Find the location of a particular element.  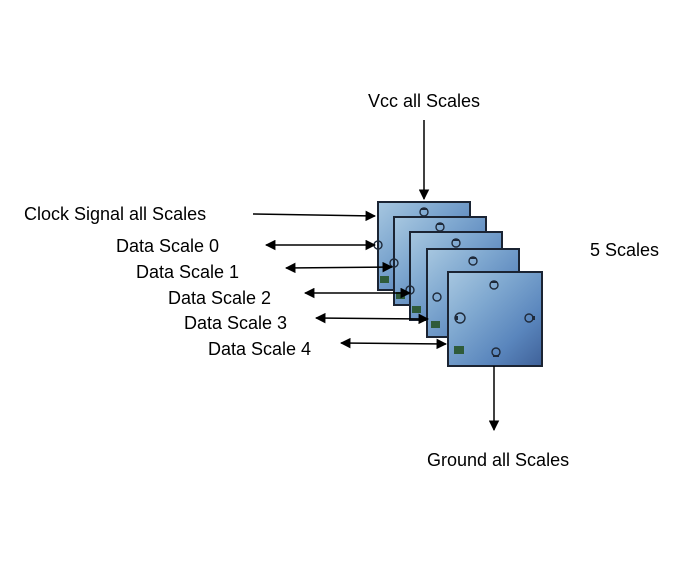

data1-arrow is located at coordinates (339, 267).